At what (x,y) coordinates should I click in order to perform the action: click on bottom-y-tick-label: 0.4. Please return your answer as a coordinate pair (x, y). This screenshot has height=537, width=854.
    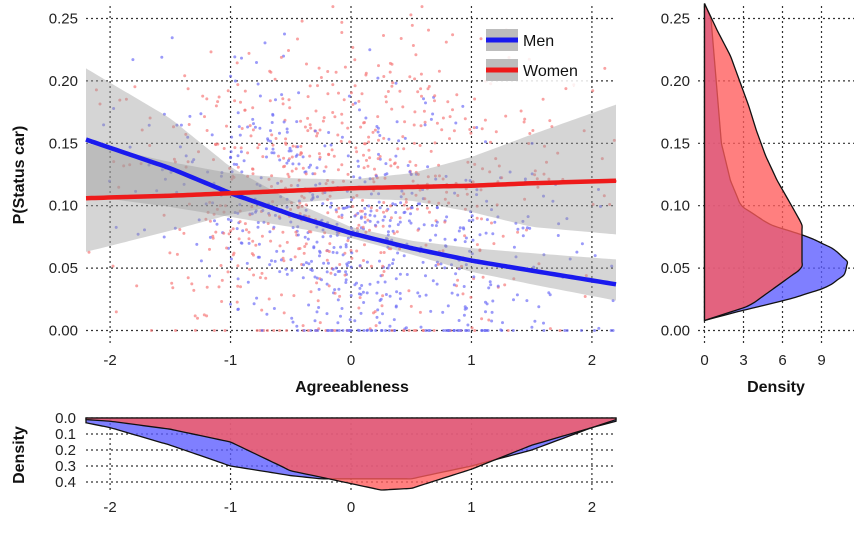
    Looking at the image, I should click on (65, 482).